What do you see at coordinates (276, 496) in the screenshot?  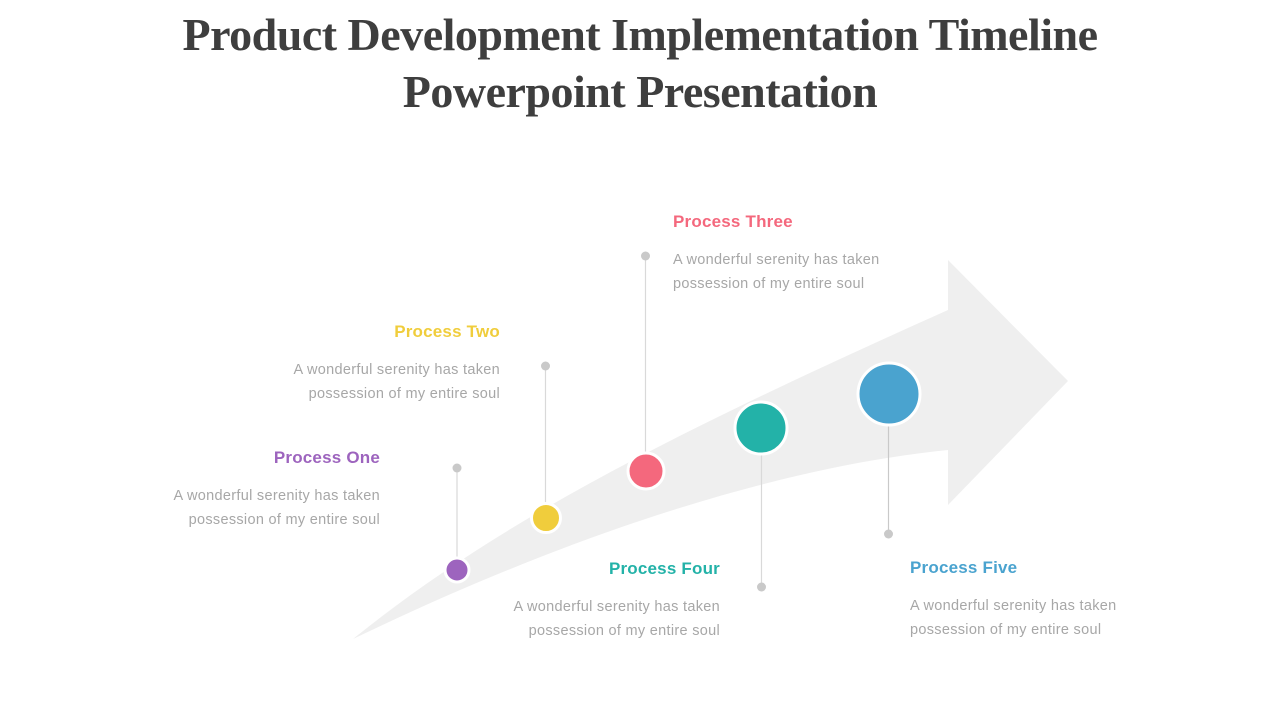 I see `process-one-description-line-1: A wonderful serenity has taken` at bounding box center [276, 496].